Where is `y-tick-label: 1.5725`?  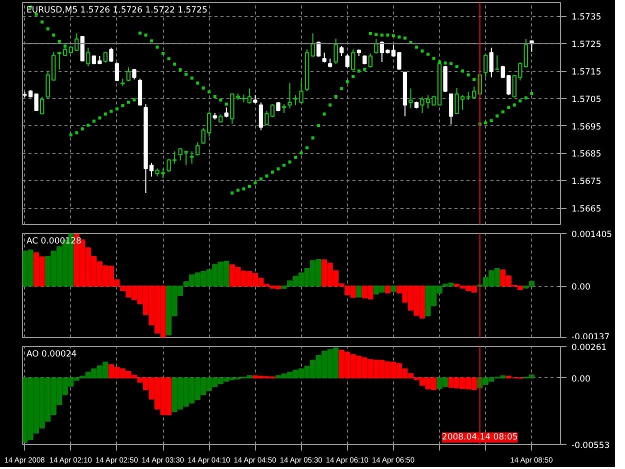
y-tick-label: 1.5725 is located at coordinates (587, 45).